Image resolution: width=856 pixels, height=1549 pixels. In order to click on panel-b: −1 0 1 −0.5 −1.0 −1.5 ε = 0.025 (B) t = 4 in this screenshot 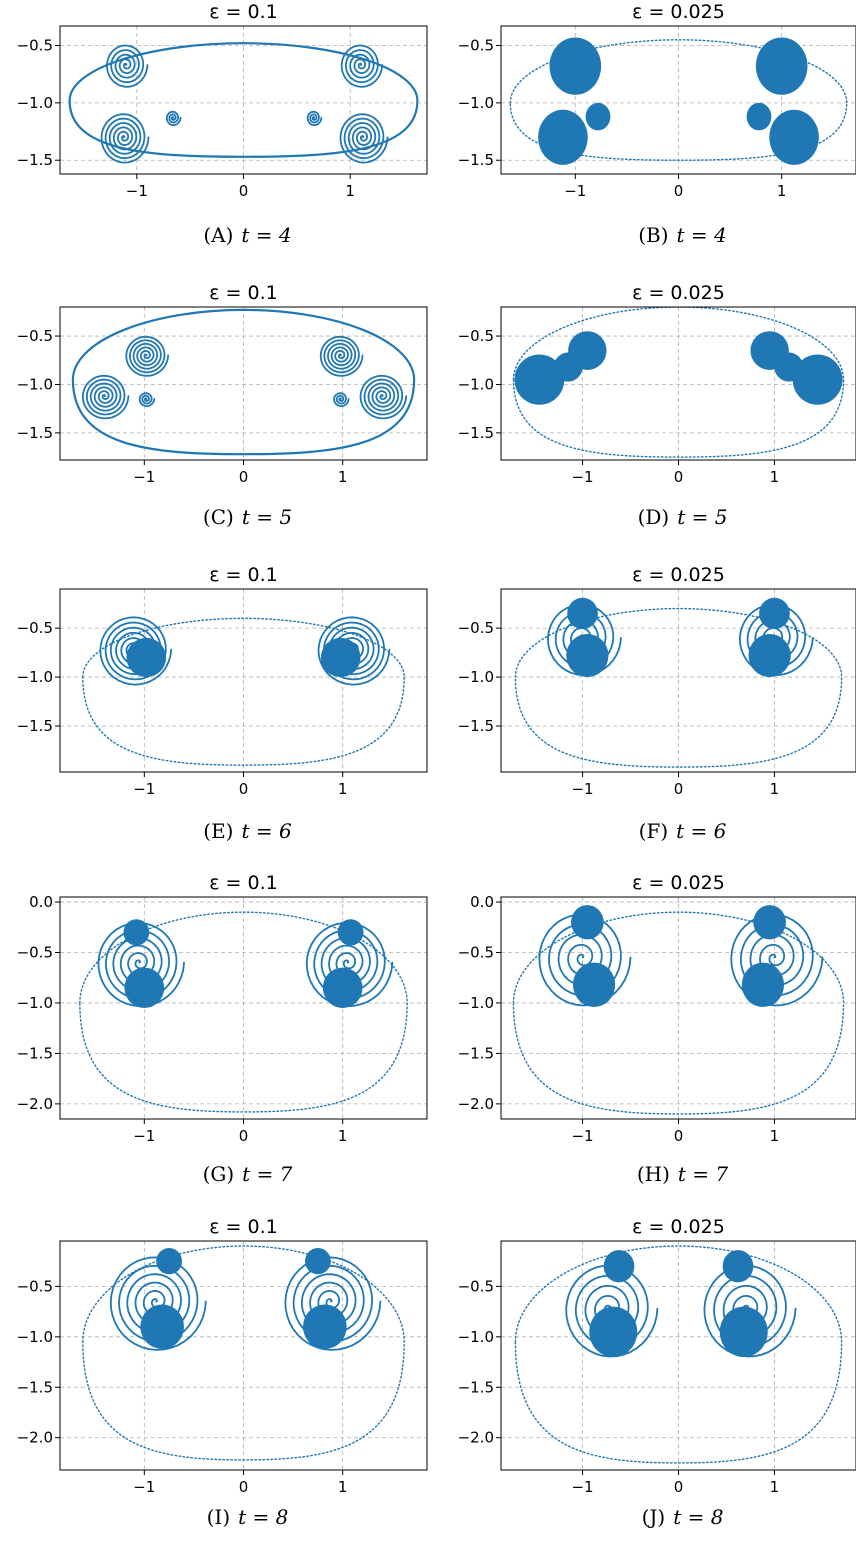, I will do `click(657, 124)`.